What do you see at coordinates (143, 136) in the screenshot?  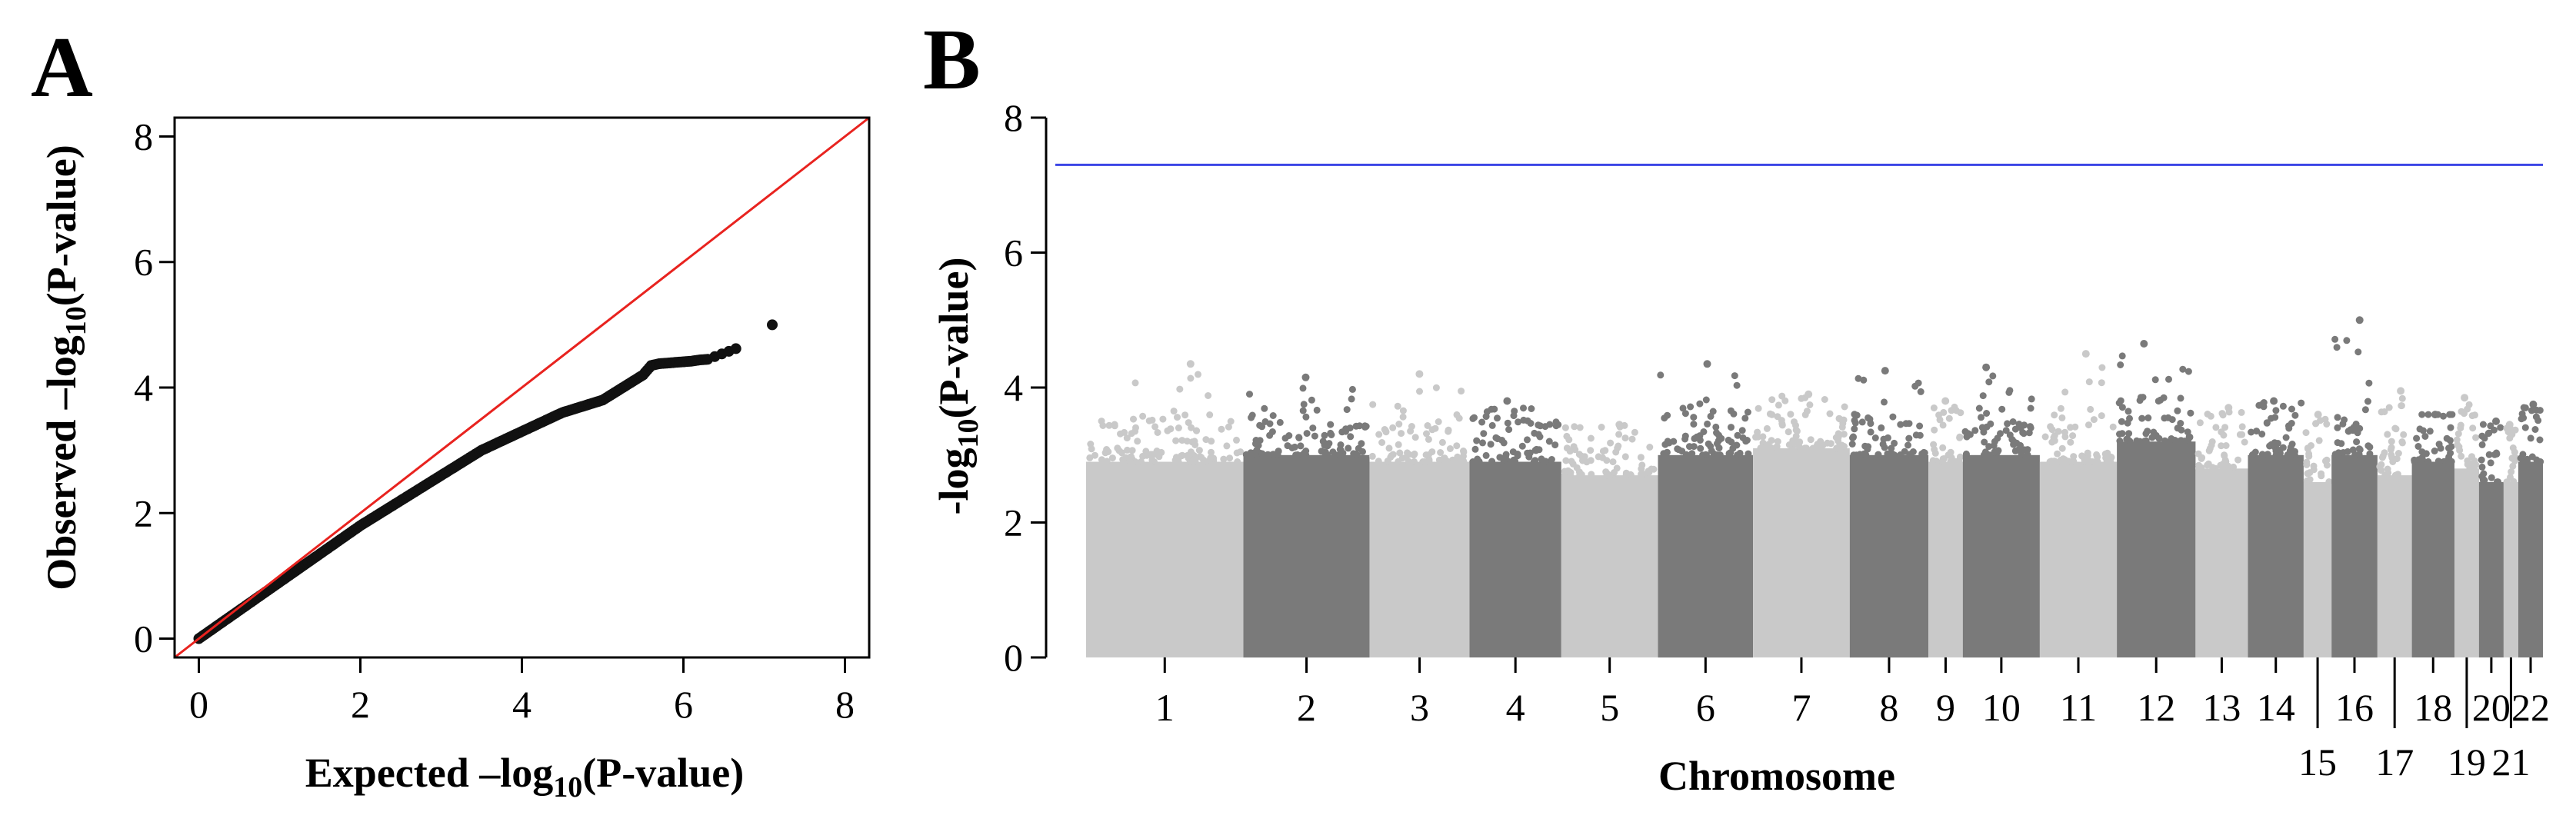 I see `qq-y-tick-label: 8` at bounding box center [143, 136].